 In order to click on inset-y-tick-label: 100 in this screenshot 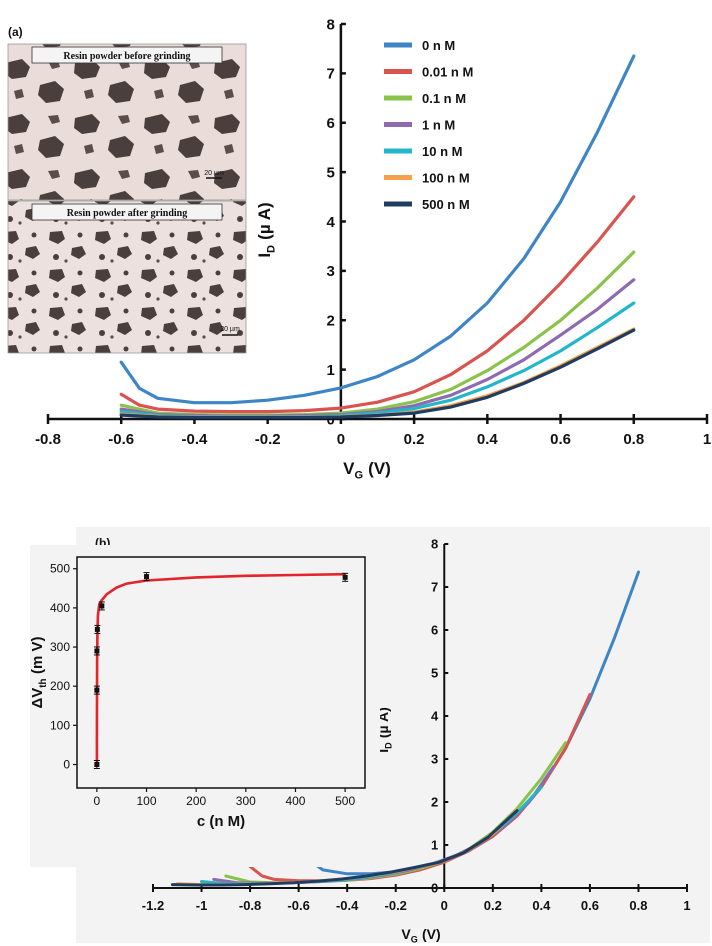, I will do `click(60, 725)`.